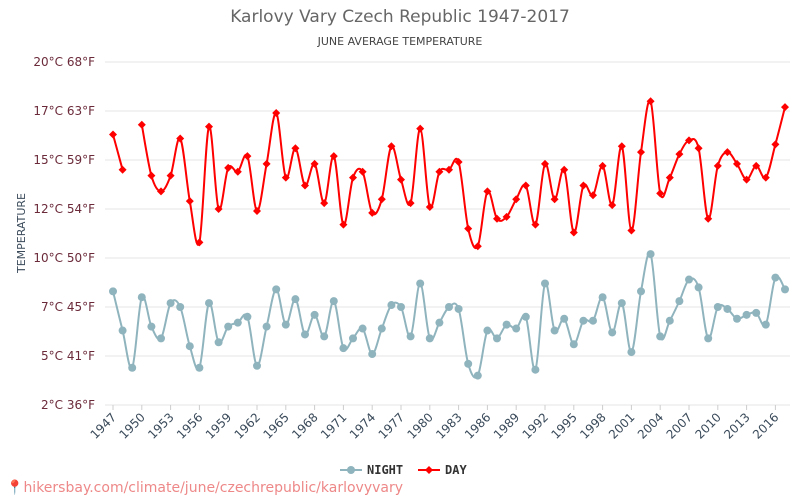  What do you see at coordinates (391, 425) in the screenshot?
I see `x-tick-label: 1977` at bounding box center [391, 425].